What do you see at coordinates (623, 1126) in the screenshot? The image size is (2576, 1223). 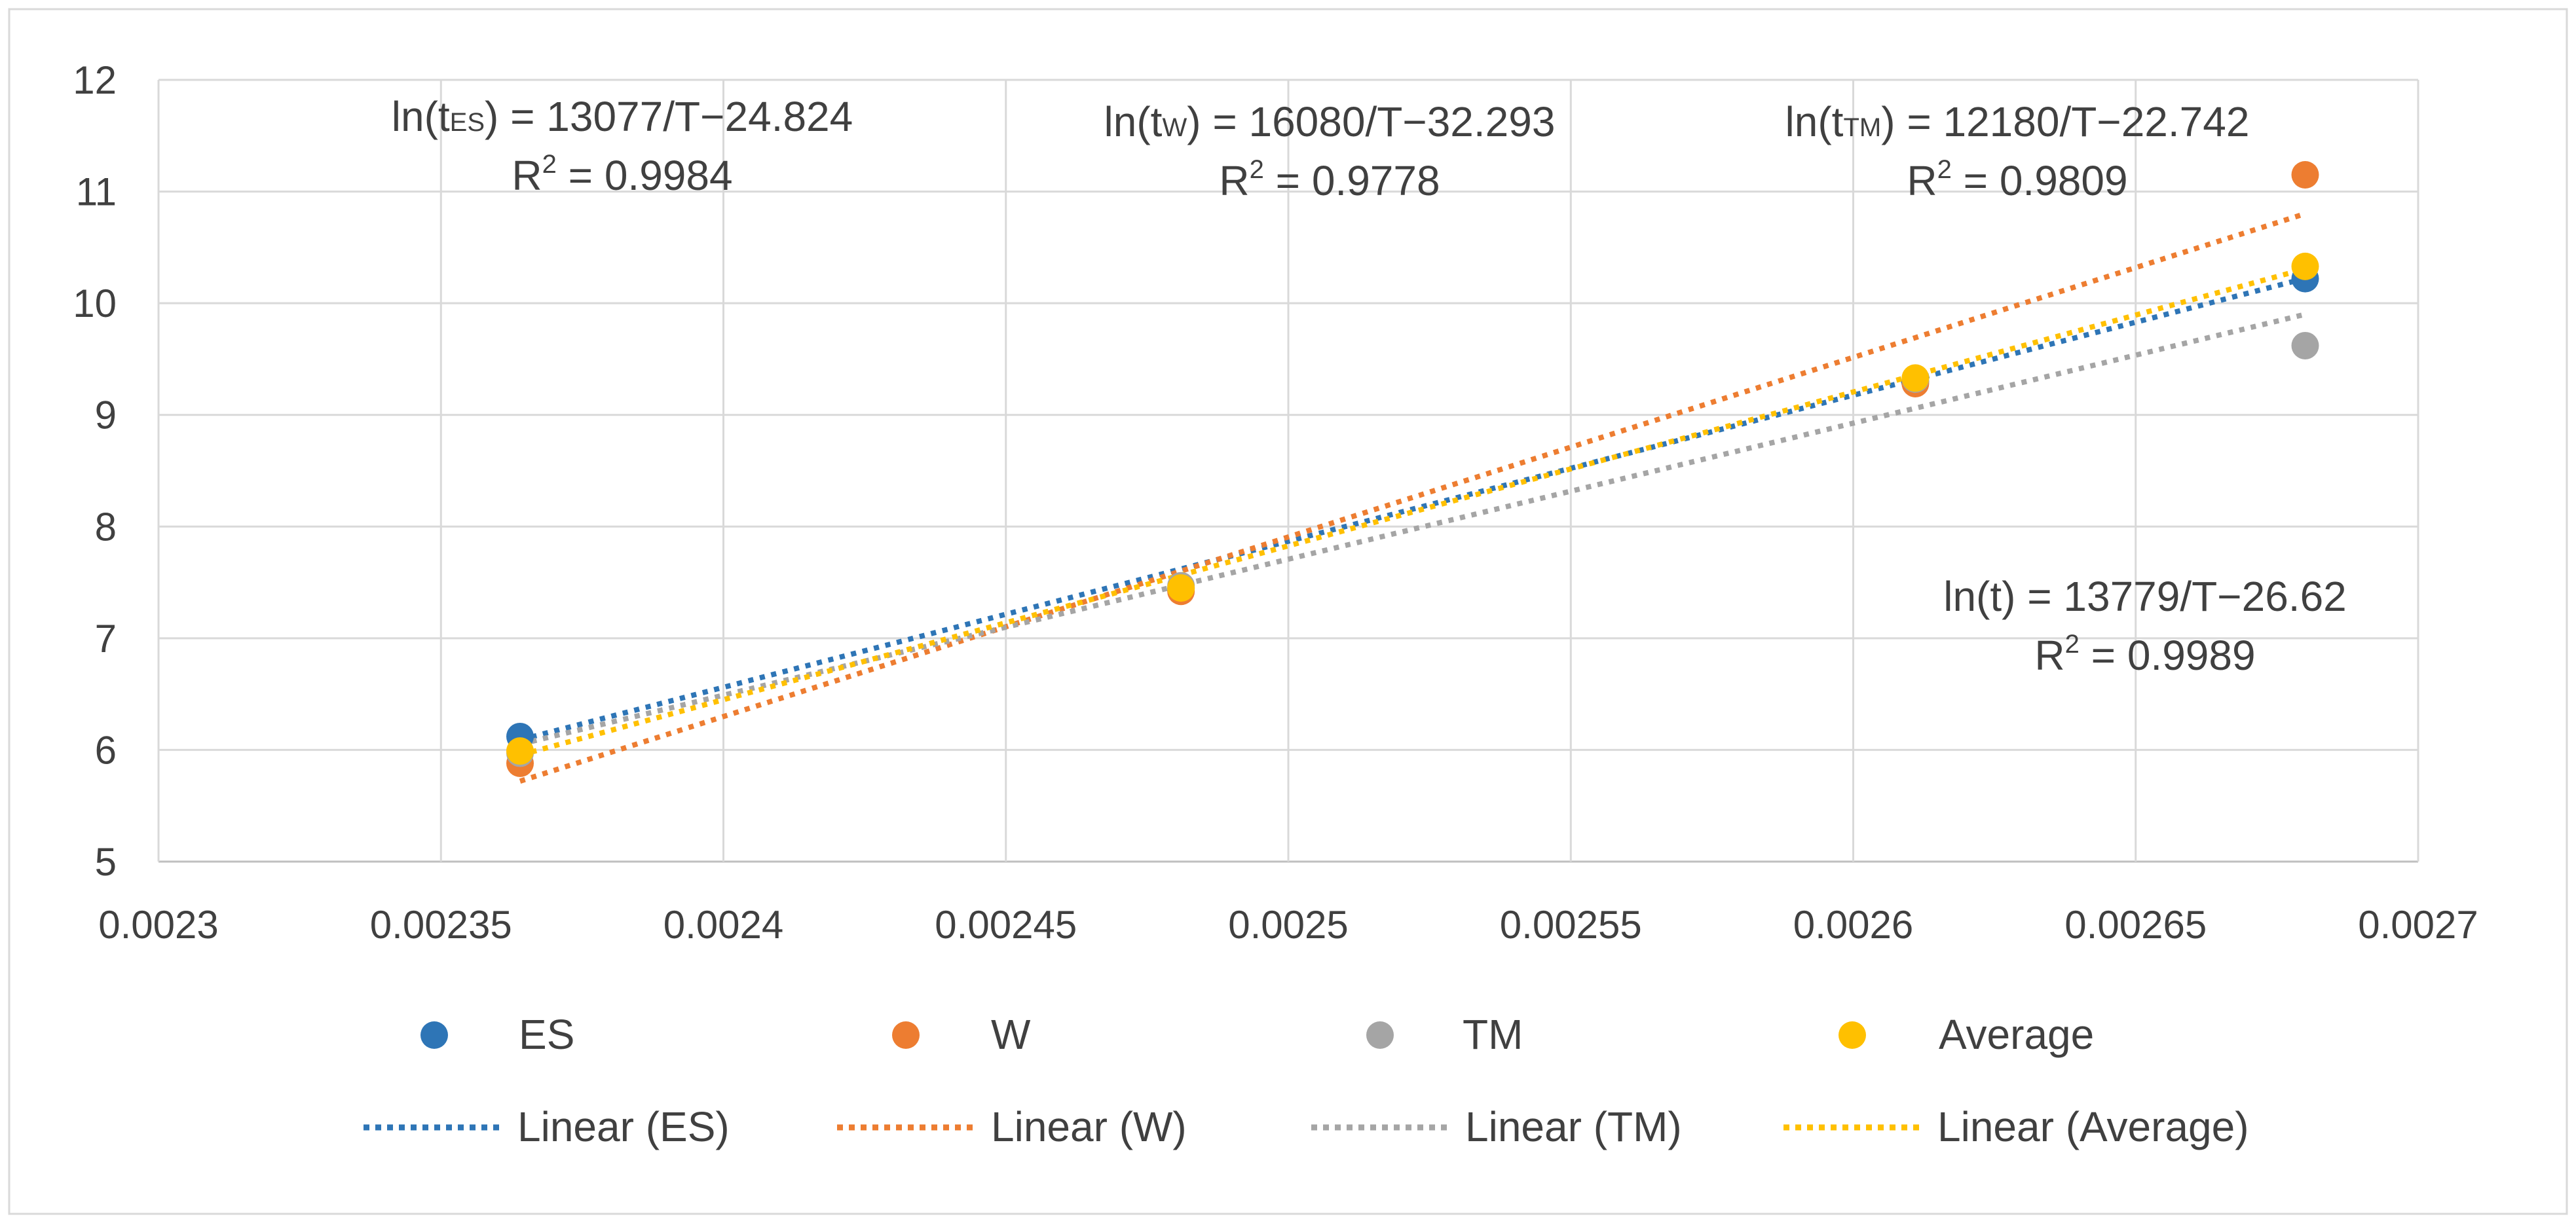 I see `legend-label-linear-es: Linear (ES)` at bounding box center [623, 1126].